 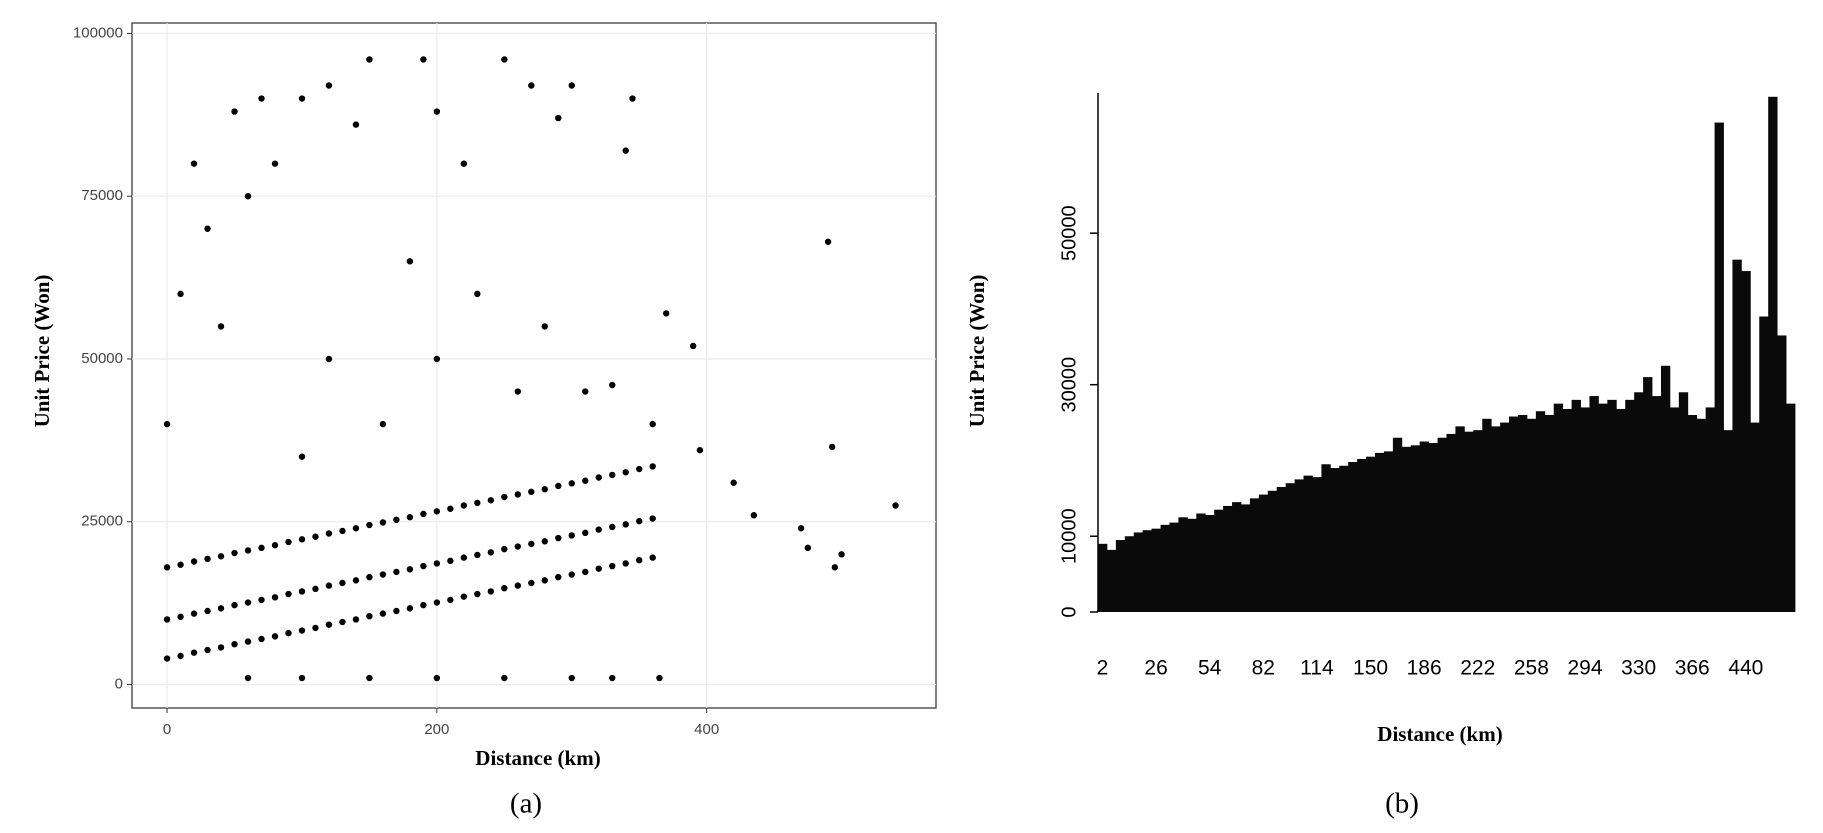 I want to click on y-tick-label: 30000, so click(x=1069, y=385).